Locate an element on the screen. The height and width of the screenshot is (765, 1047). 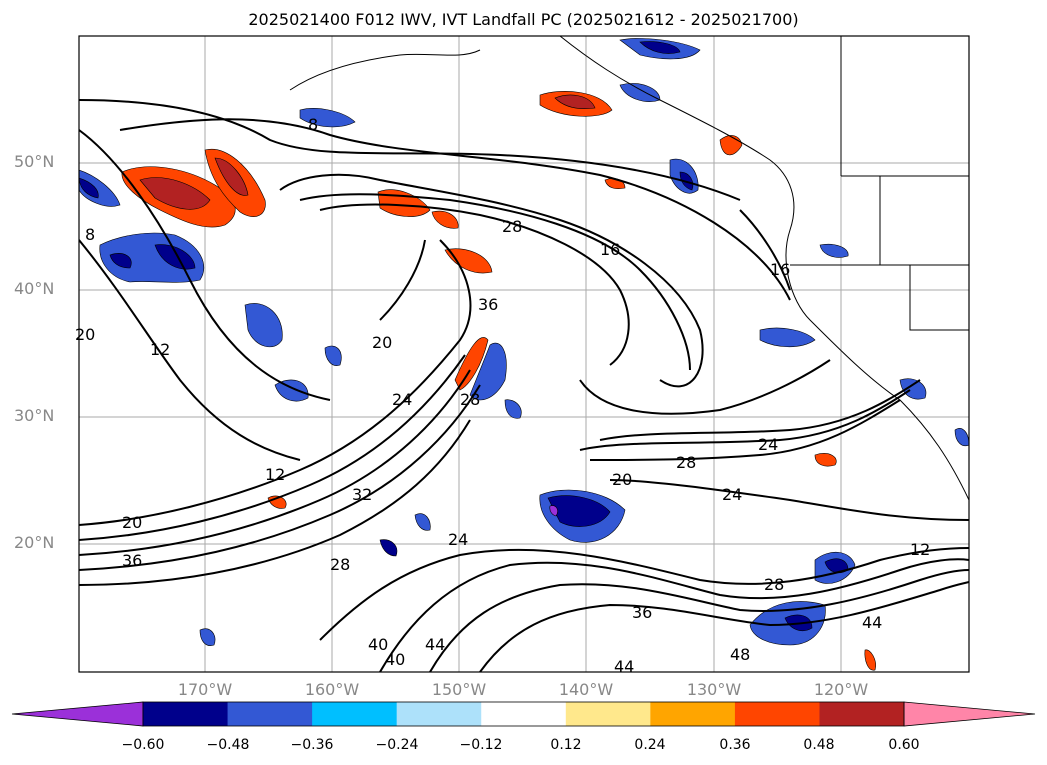
colorbar-tick: −0.12 is located at coordinates (481, 745).